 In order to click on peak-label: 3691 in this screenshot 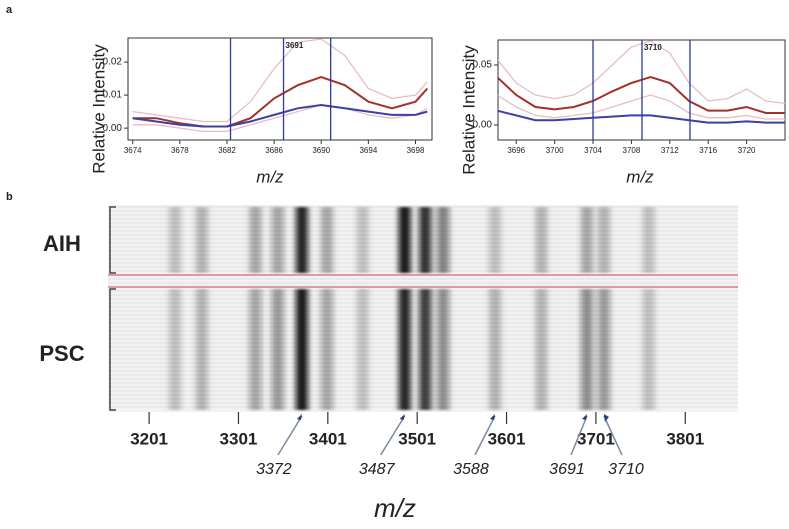, I will do `click(567, 469)`.